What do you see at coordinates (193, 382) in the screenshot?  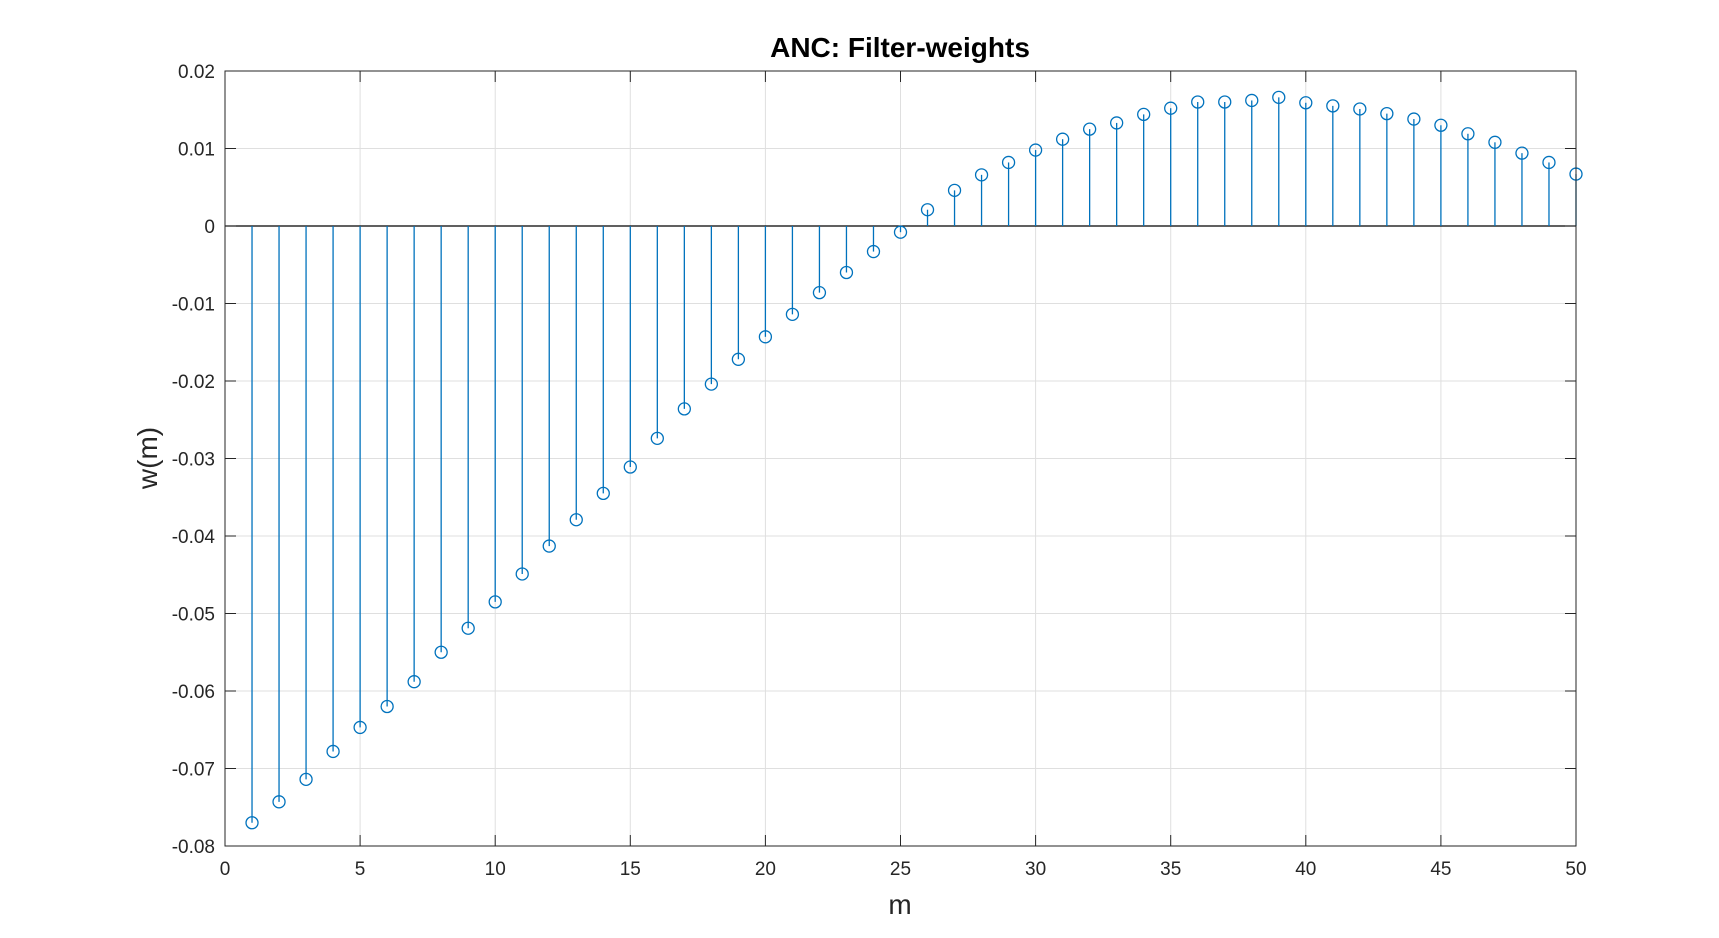 I see `y-tick-label: -0.02` at bounding box center [193, 382].